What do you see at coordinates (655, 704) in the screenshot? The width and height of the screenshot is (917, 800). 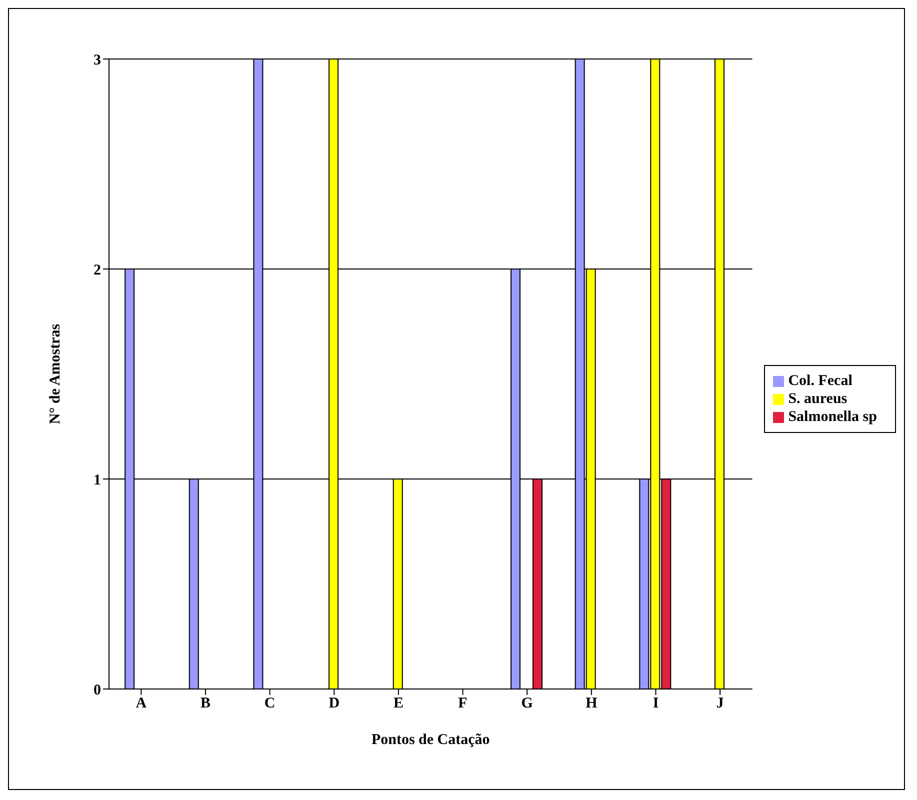 I see `x-tick-label: I` at bounding box center [655, 704].